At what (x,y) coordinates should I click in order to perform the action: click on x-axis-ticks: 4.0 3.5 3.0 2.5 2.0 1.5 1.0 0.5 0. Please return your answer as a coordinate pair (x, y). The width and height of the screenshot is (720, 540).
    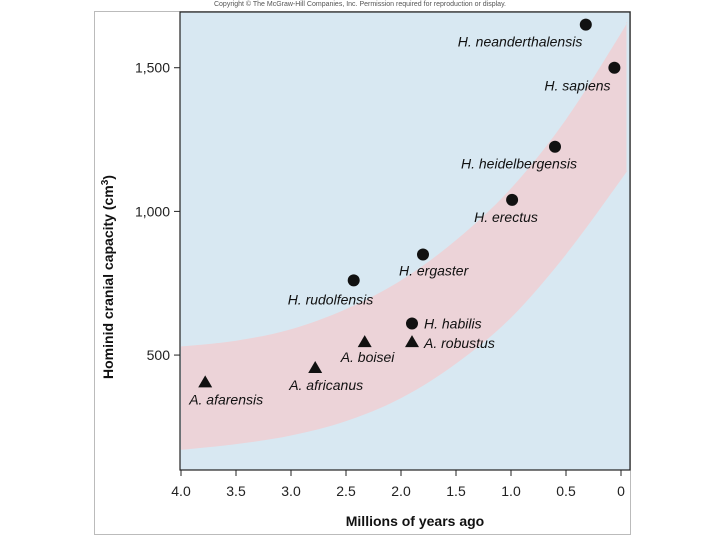
    Looking at the image, I should click on (398, 484).